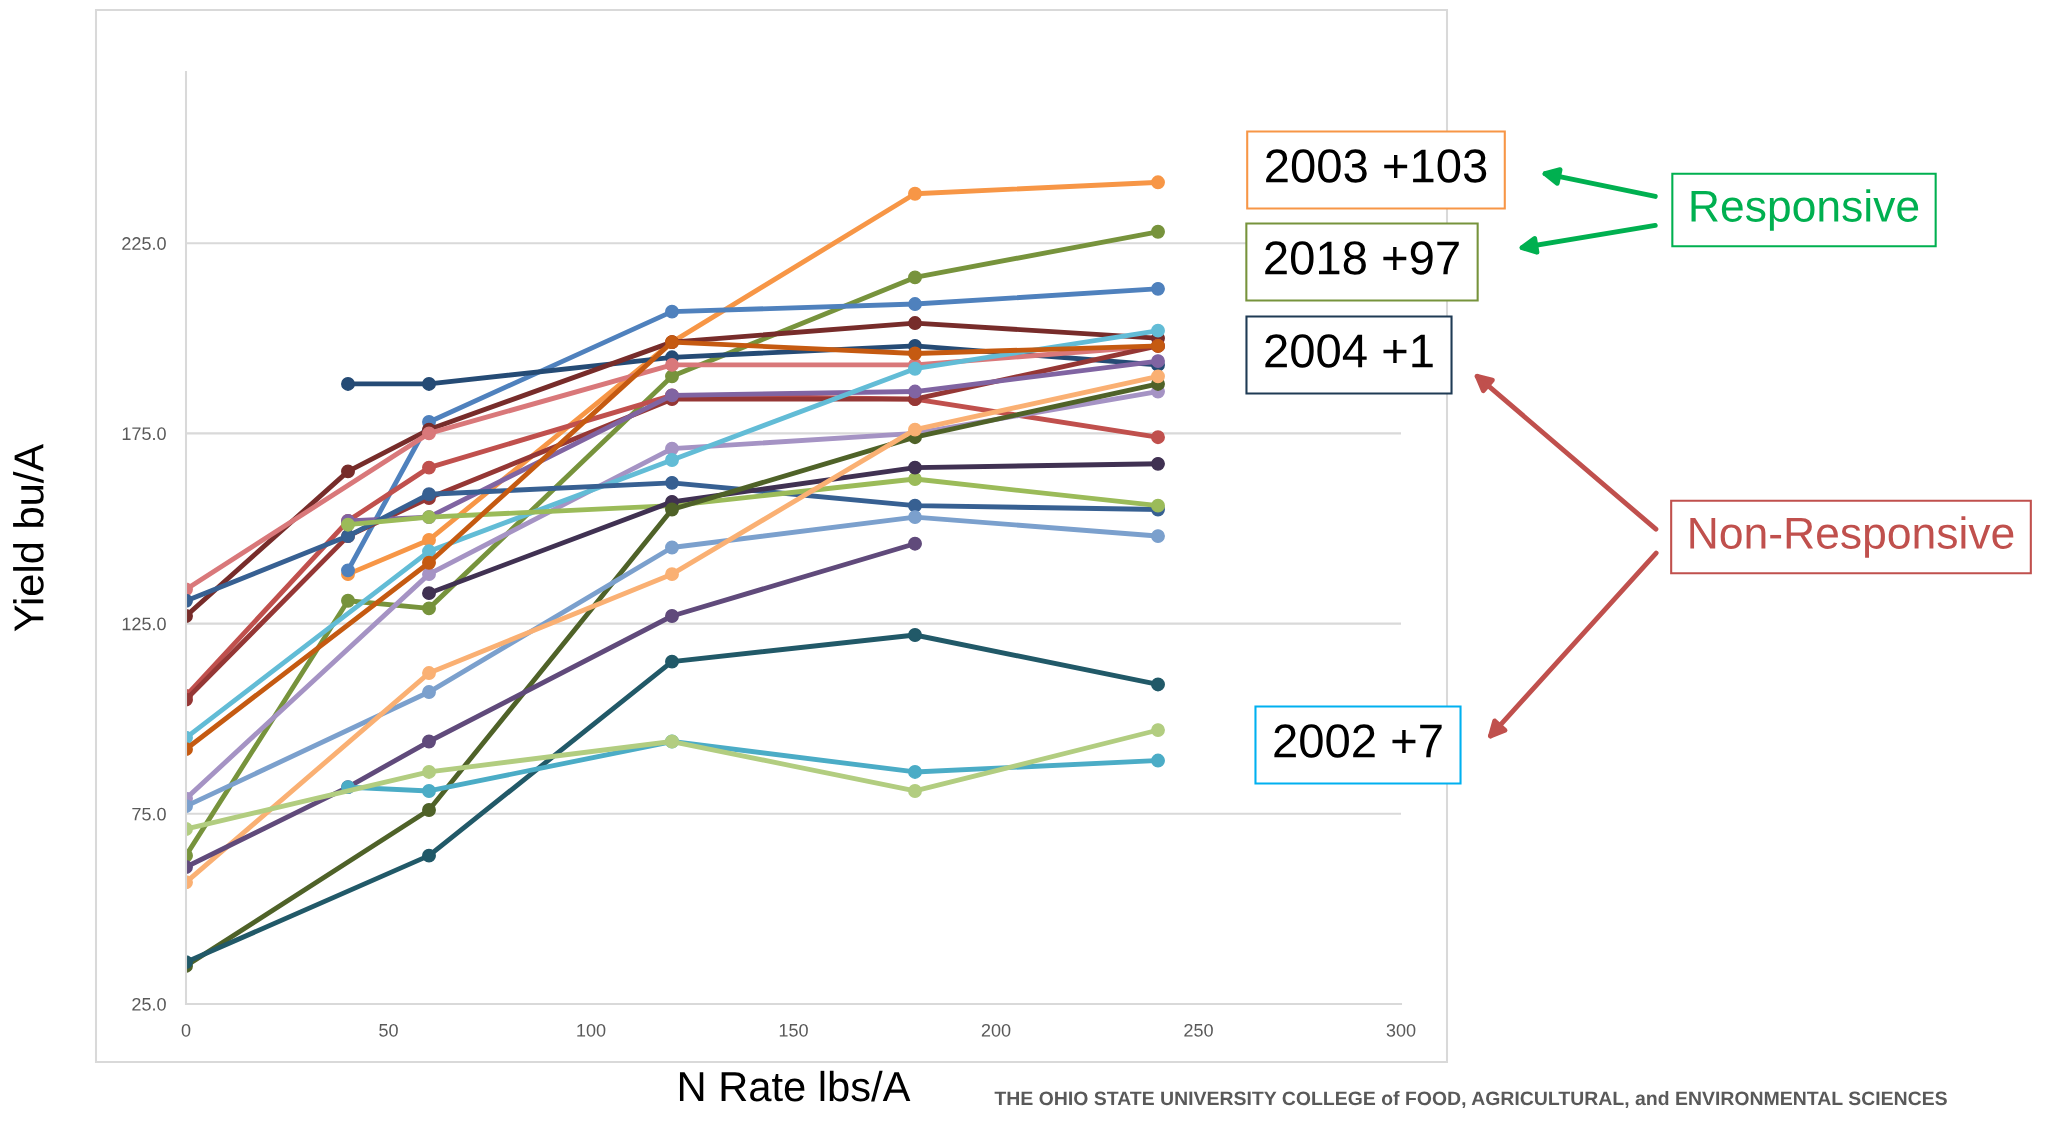 The image size is (2056, 1124). Describe the element at coordinates (1198, 1030) in the screenshot. I see `x-tick-label: 250` at that location.